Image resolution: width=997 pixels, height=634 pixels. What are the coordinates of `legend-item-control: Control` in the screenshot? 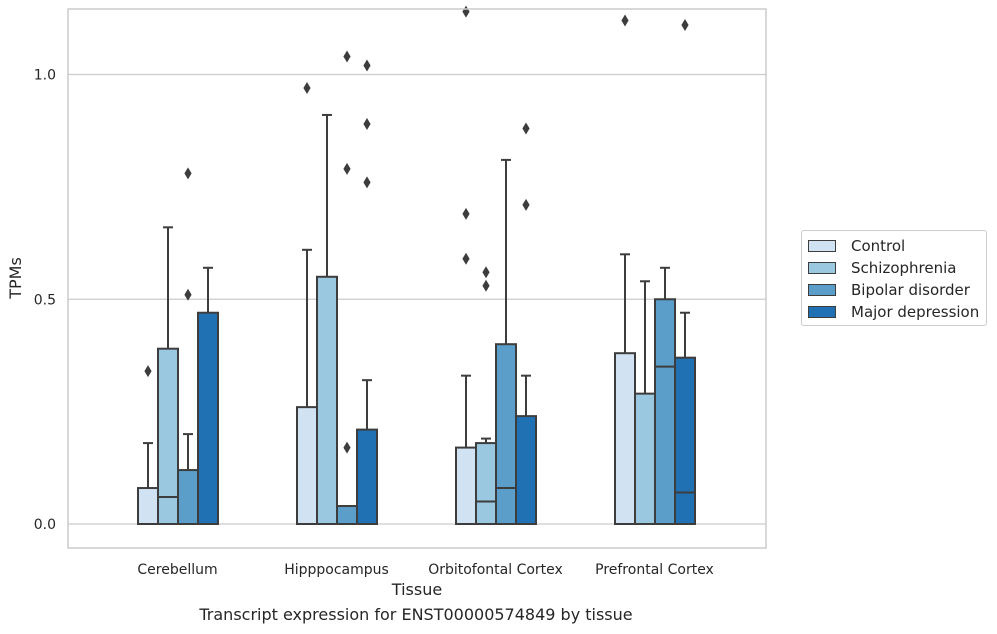 It's located at (856, 246).